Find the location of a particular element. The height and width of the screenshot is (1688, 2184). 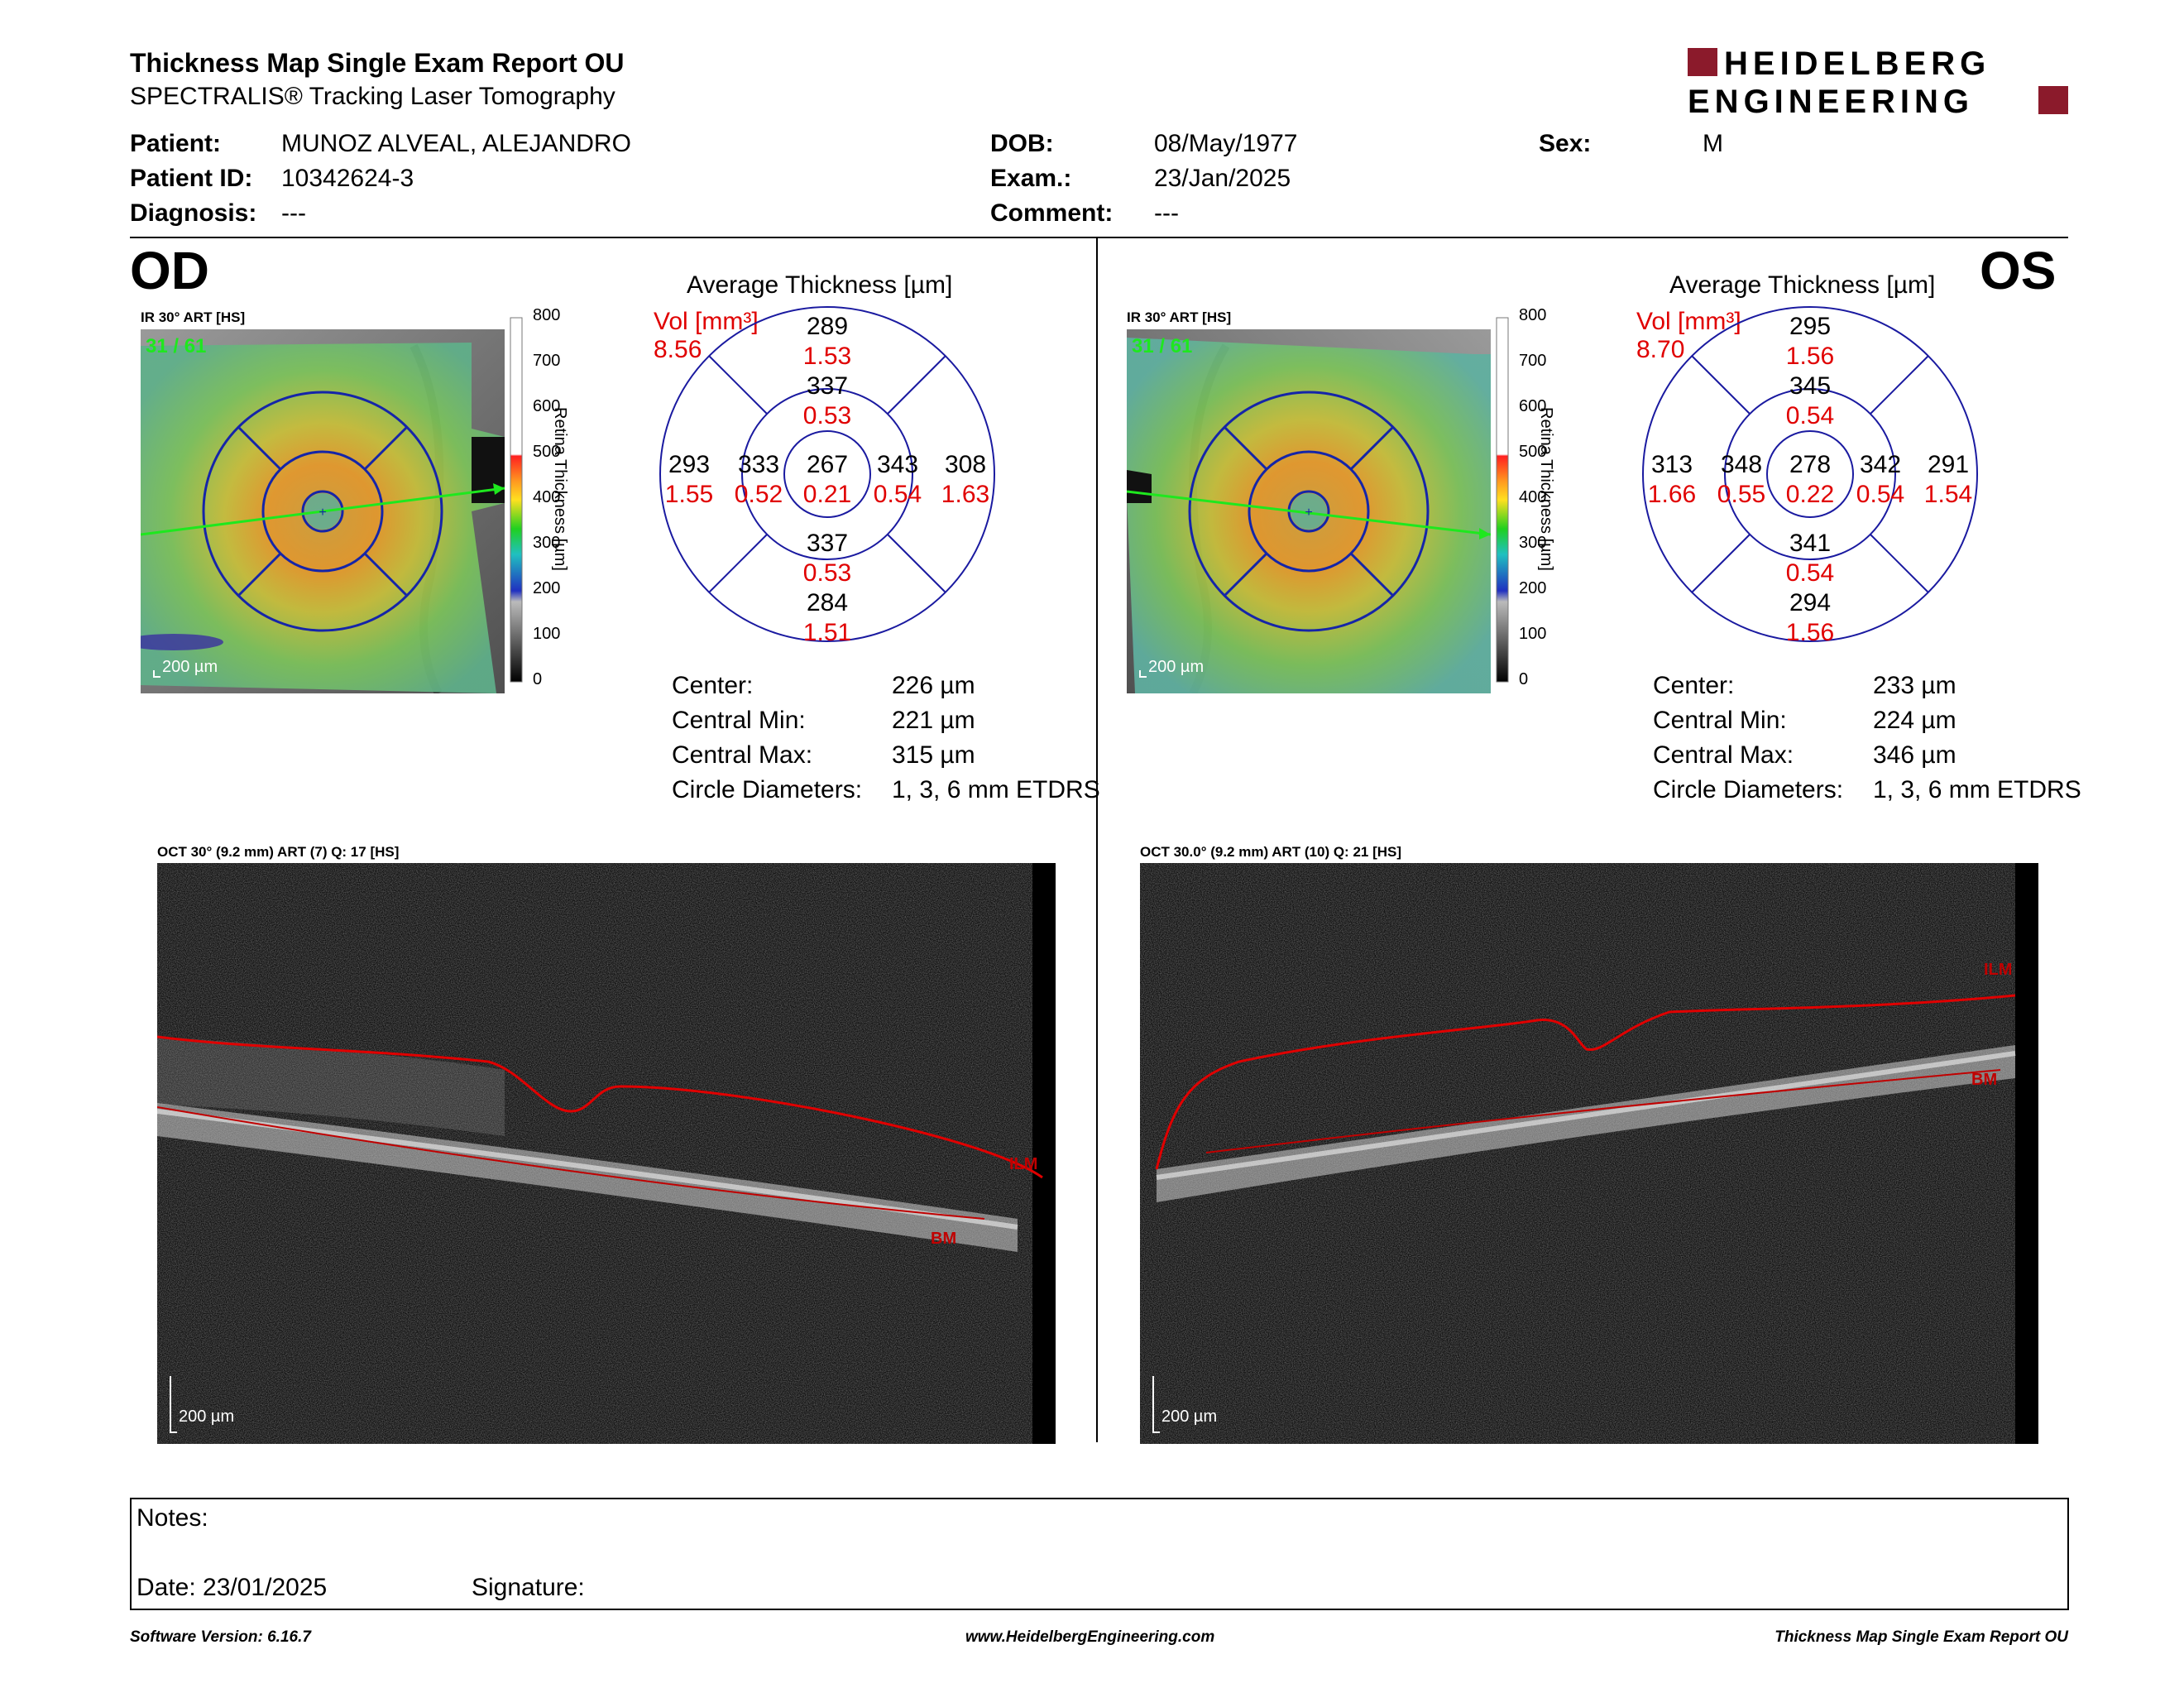

os-outer-top-volume: 1.56 is located at coordinates (1810, 356).